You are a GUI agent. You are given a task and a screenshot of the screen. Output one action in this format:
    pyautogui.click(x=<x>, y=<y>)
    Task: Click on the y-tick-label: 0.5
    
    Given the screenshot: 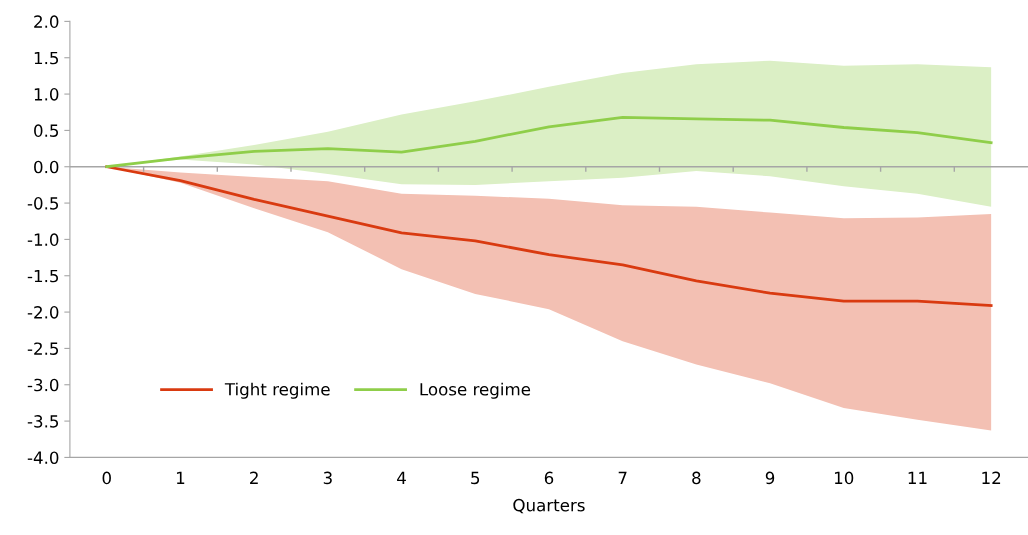 What is the action you would take?
    pyautogui.click(x=46, y=130)
    